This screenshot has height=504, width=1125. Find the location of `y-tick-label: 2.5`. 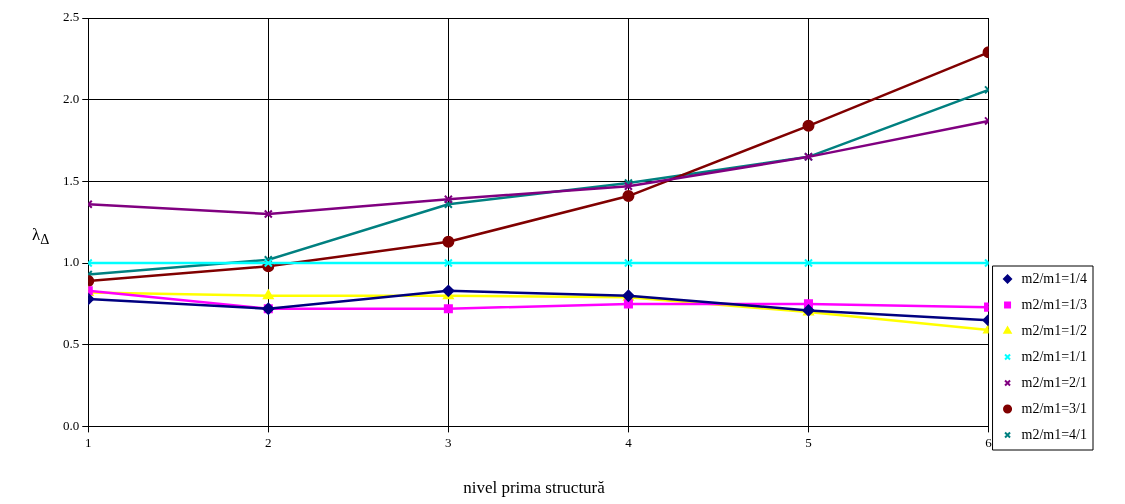

y-tick-label: 2.5 is located at coordinates (71, 17).